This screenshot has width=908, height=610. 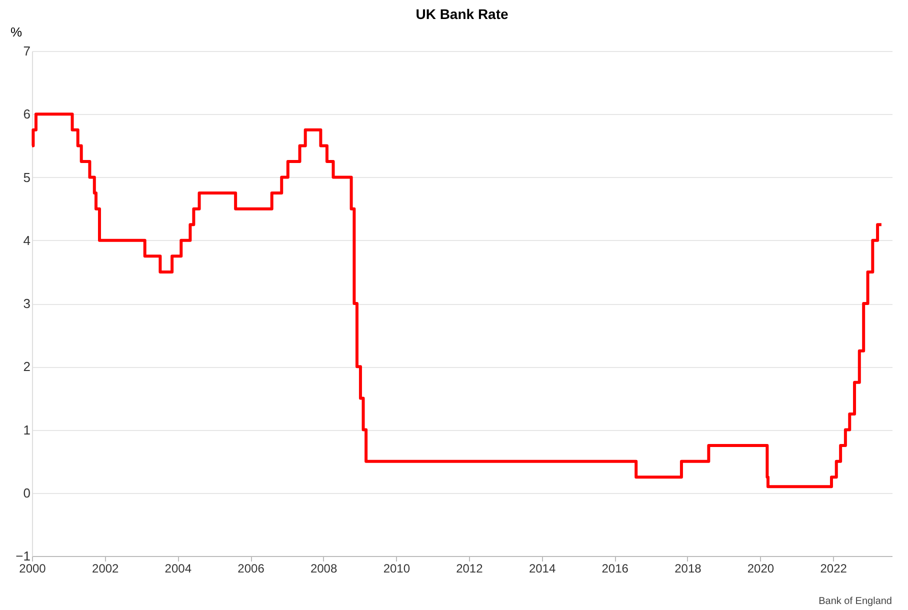 What do you see at coordinates (324, 569) in the screenshot?
I see `x-tick-label: 2008` at bounding box center [324, 569].